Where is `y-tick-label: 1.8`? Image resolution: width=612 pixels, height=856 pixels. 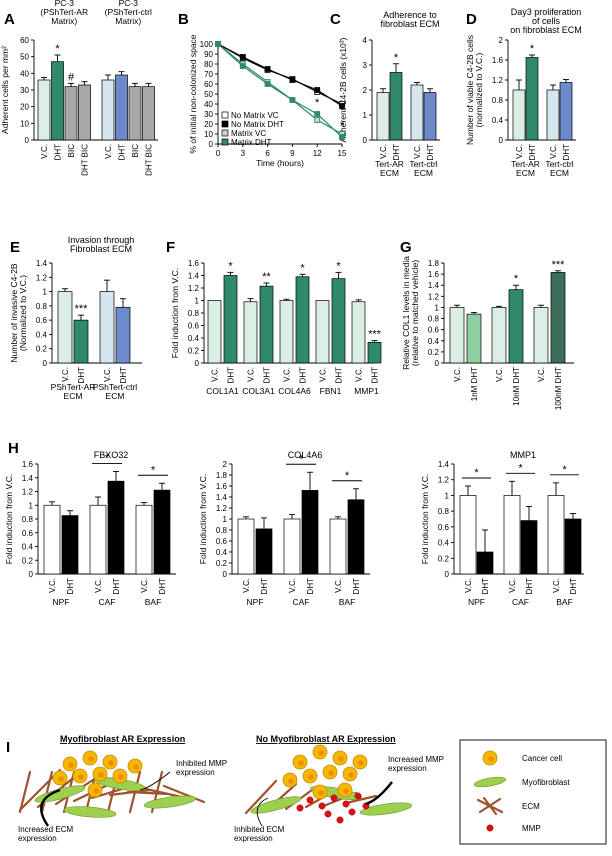 y-tick-label: 1.8 is located at coordinates (222, 475).